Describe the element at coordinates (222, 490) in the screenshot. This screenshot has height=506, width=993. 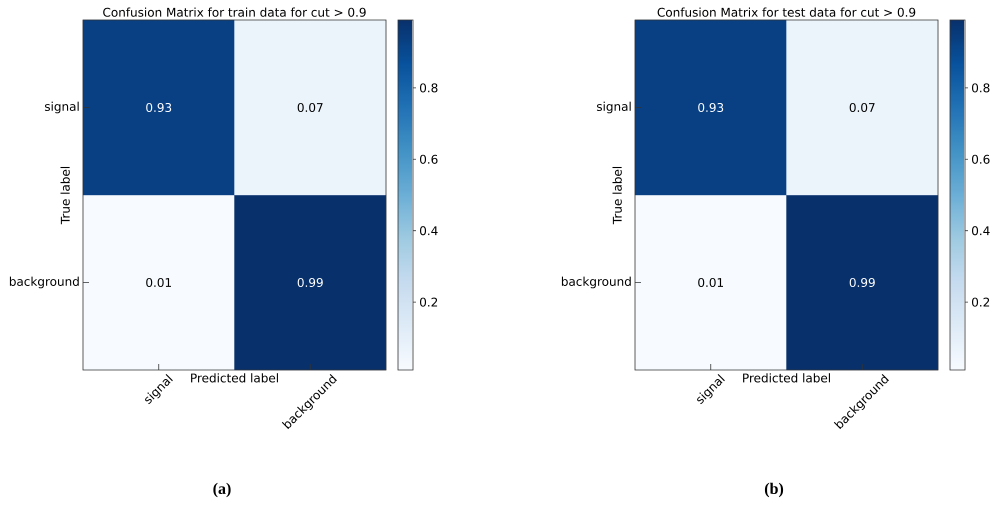
I see `text: (a)` at that location.